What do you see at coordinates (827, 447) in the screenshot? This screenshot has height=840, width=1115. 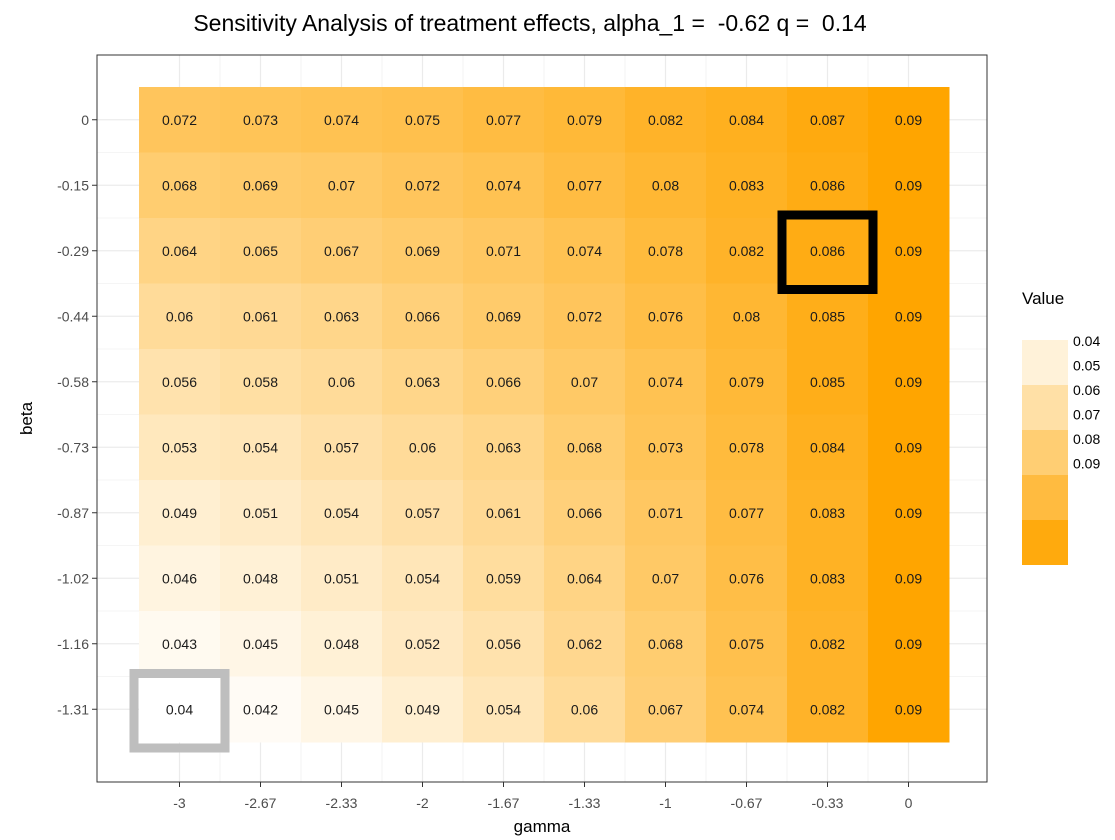 I see `cell-value-label: 0.084` at bounding box center [827, 447].